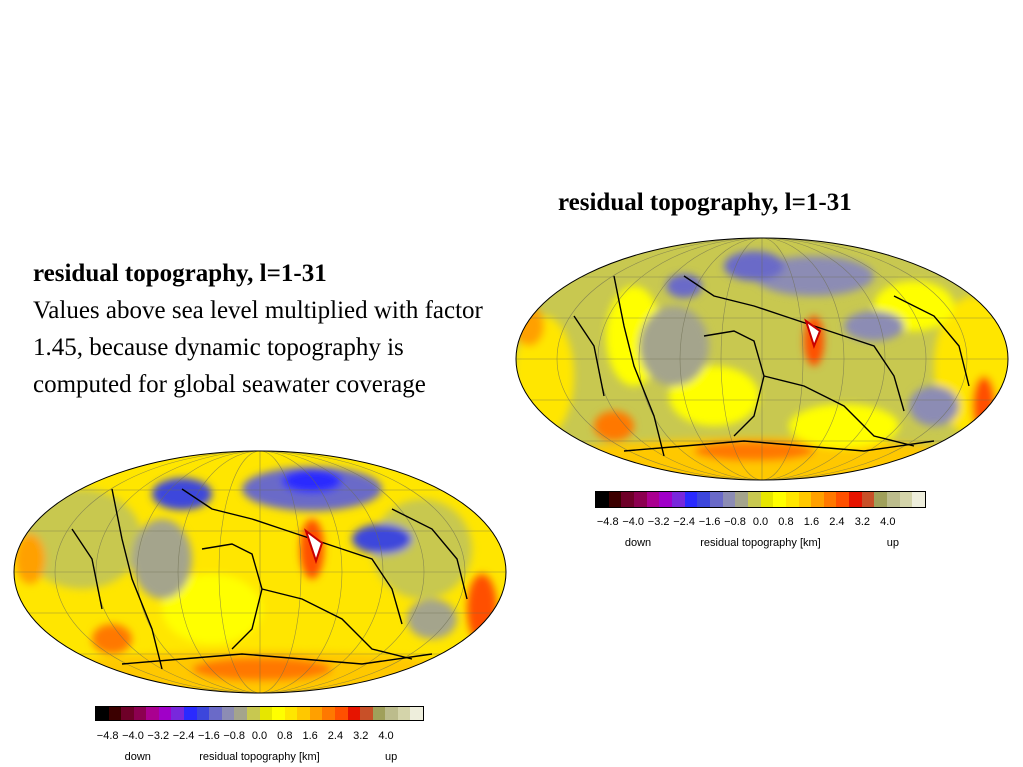 The image size is (1023, 767). Describe the element at coordinates (705, 202) in the screenshot. I see `right-map-title: residual topography, l=1-31` at that location.